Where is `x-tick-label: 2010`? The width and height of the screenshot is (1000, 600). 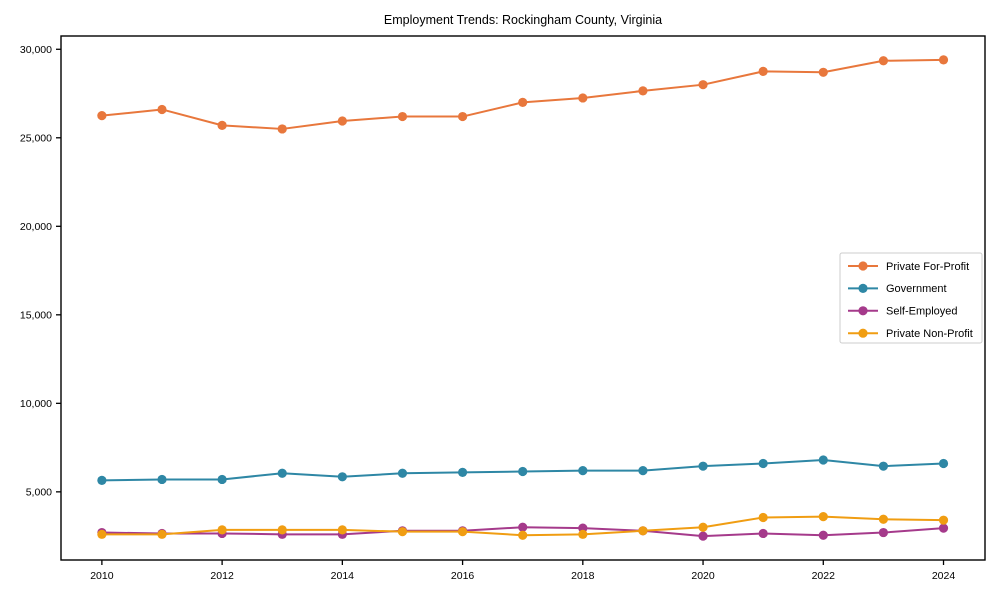
x-tick-label: 2010 is located at coordinates (102, 576).